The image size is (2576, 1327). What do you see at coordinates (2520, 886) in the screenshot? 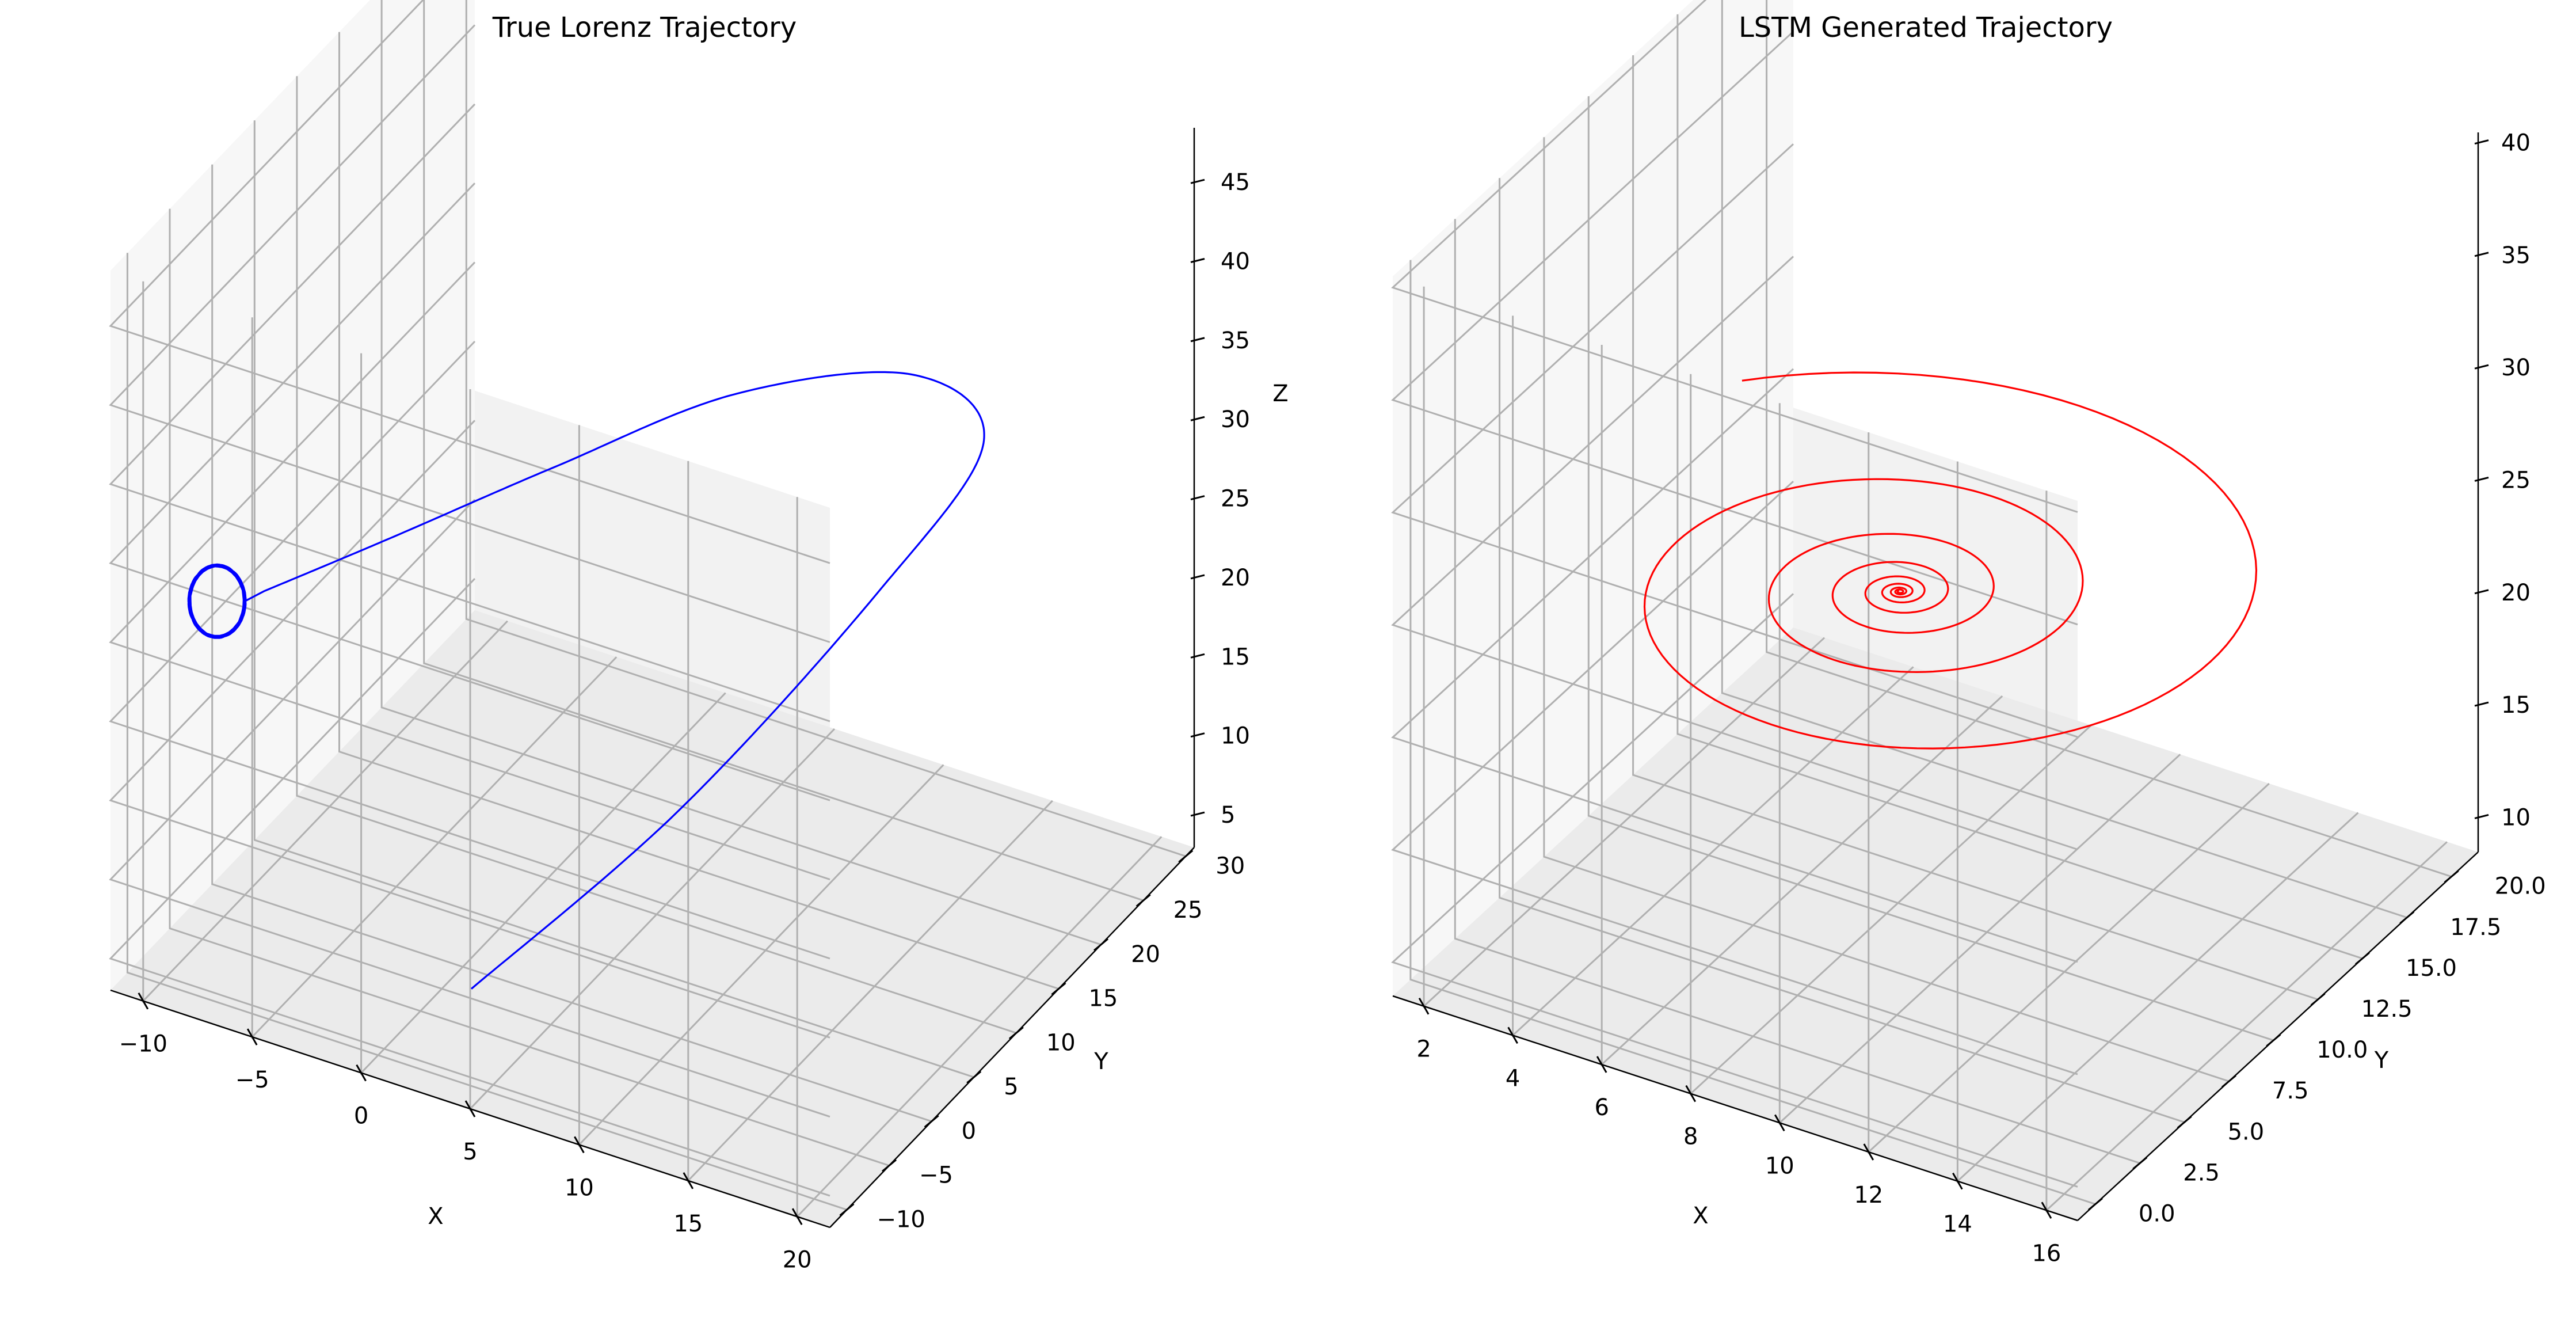
I see `y-tick-label: 20.0` at bounding box center [2520, 886].